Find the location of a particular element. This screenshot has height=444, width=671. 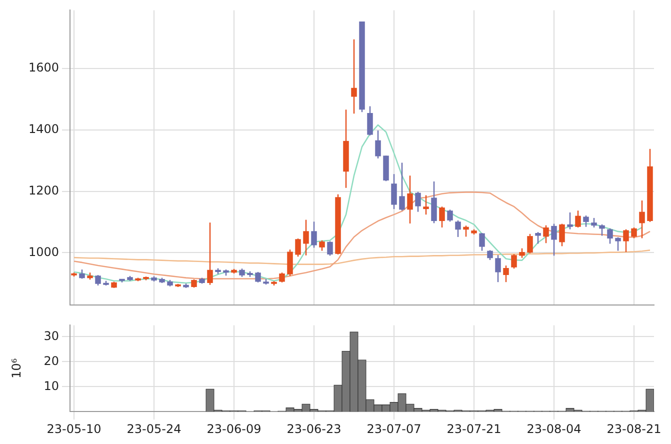

x-tick-label: 23-06-09 is located at coordinates (234, 429).